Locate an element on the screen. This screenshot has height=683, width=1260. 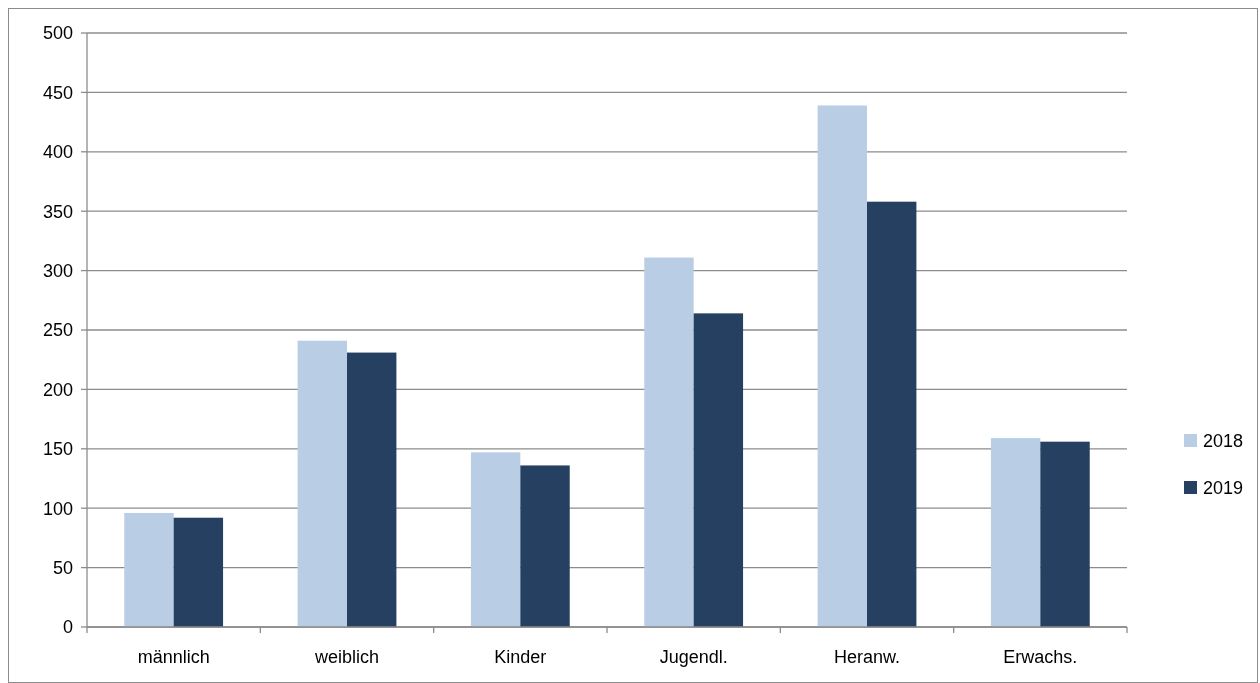
y-tick-label: 150 is located at coordinates (57, 449).